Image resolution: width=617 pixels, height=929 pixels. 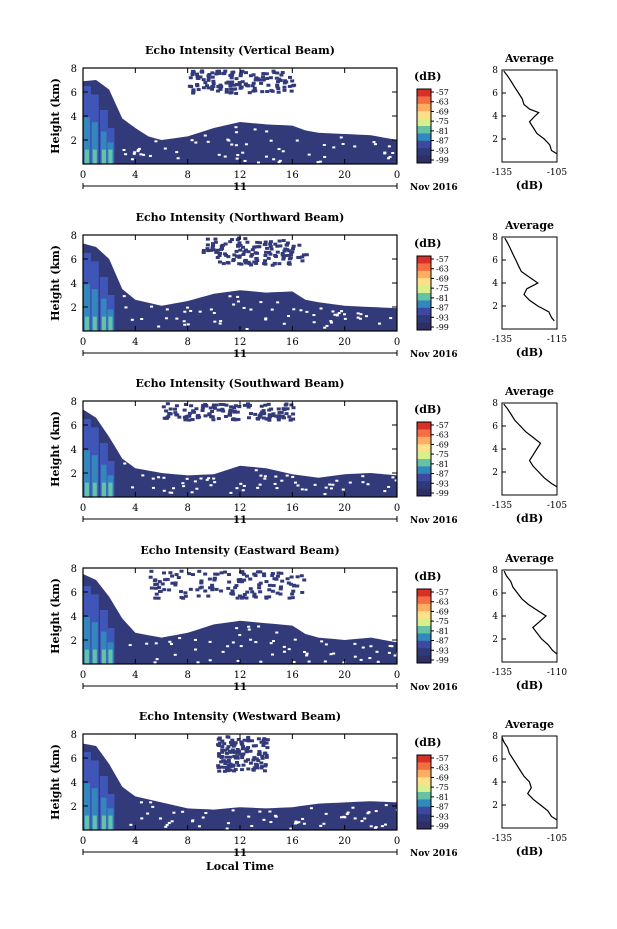 What do you see at coordinates (557, 173) in the screenshot?
I see `avg-x-tick-label: -105` at bounding box center [557, 173].